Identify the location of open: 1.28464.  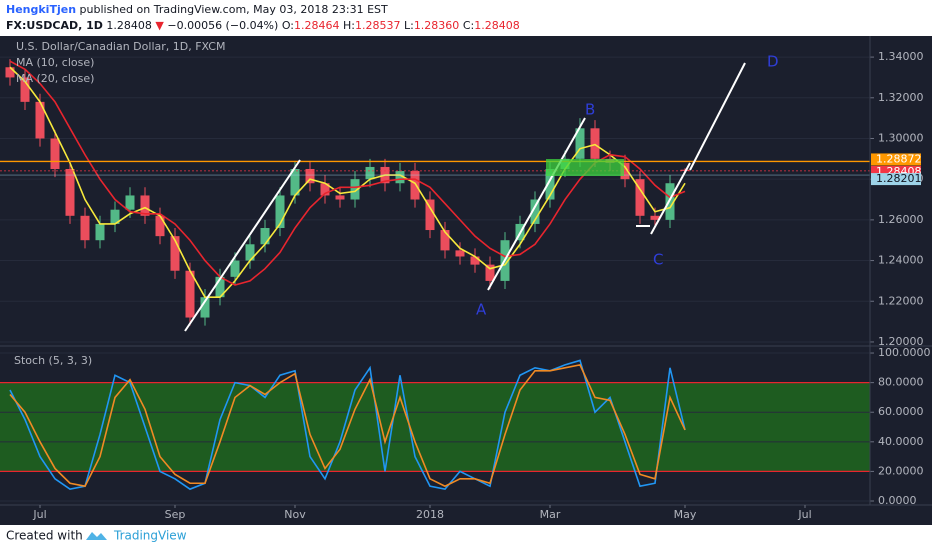
(317, 25).